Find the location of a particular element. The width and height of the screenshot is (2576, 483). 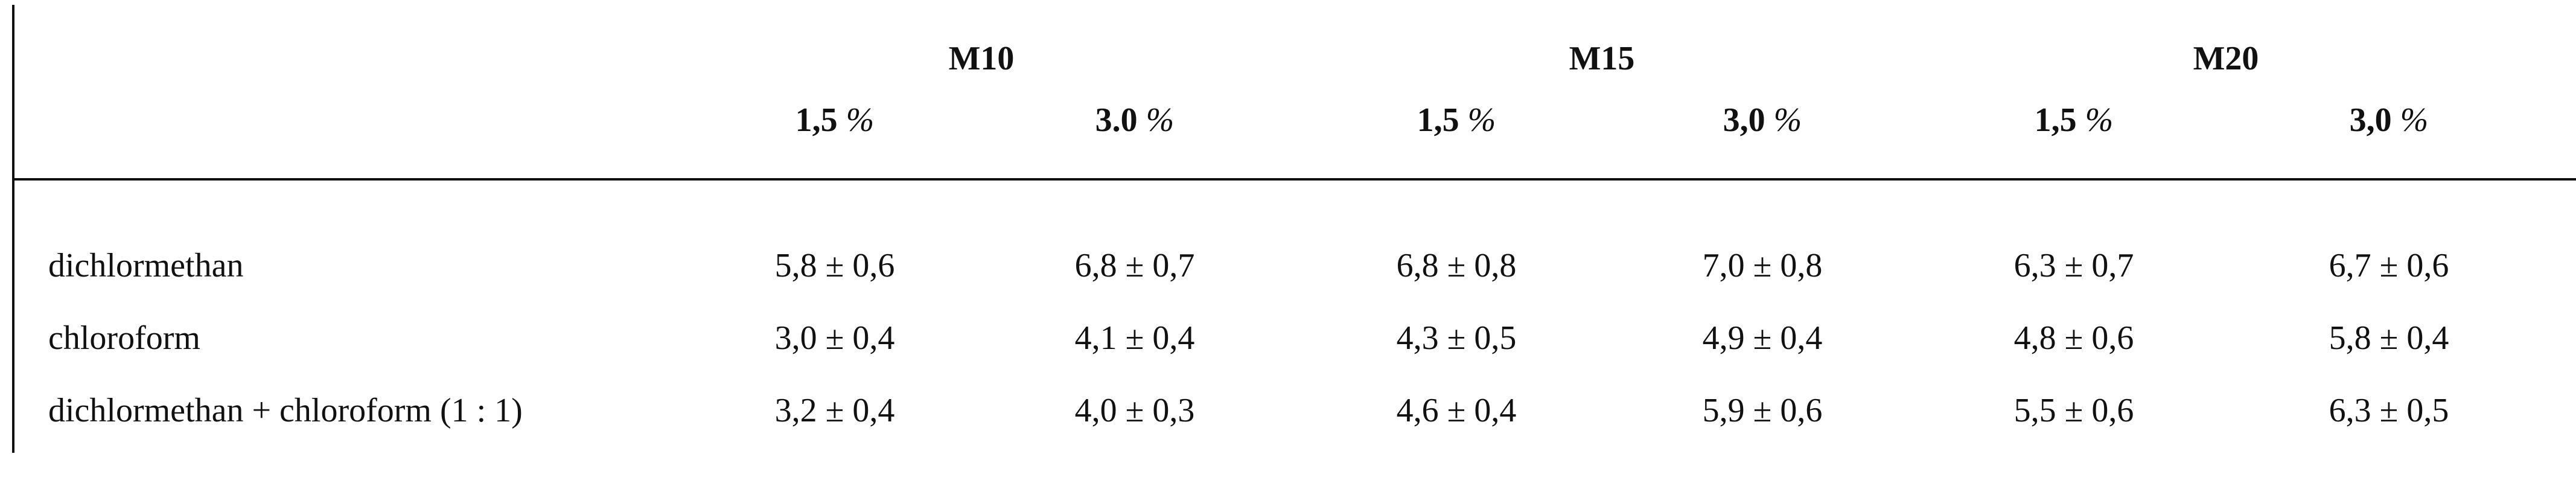

subheader-m20-low: 1,5 % is located at coordinates (2074, 120).